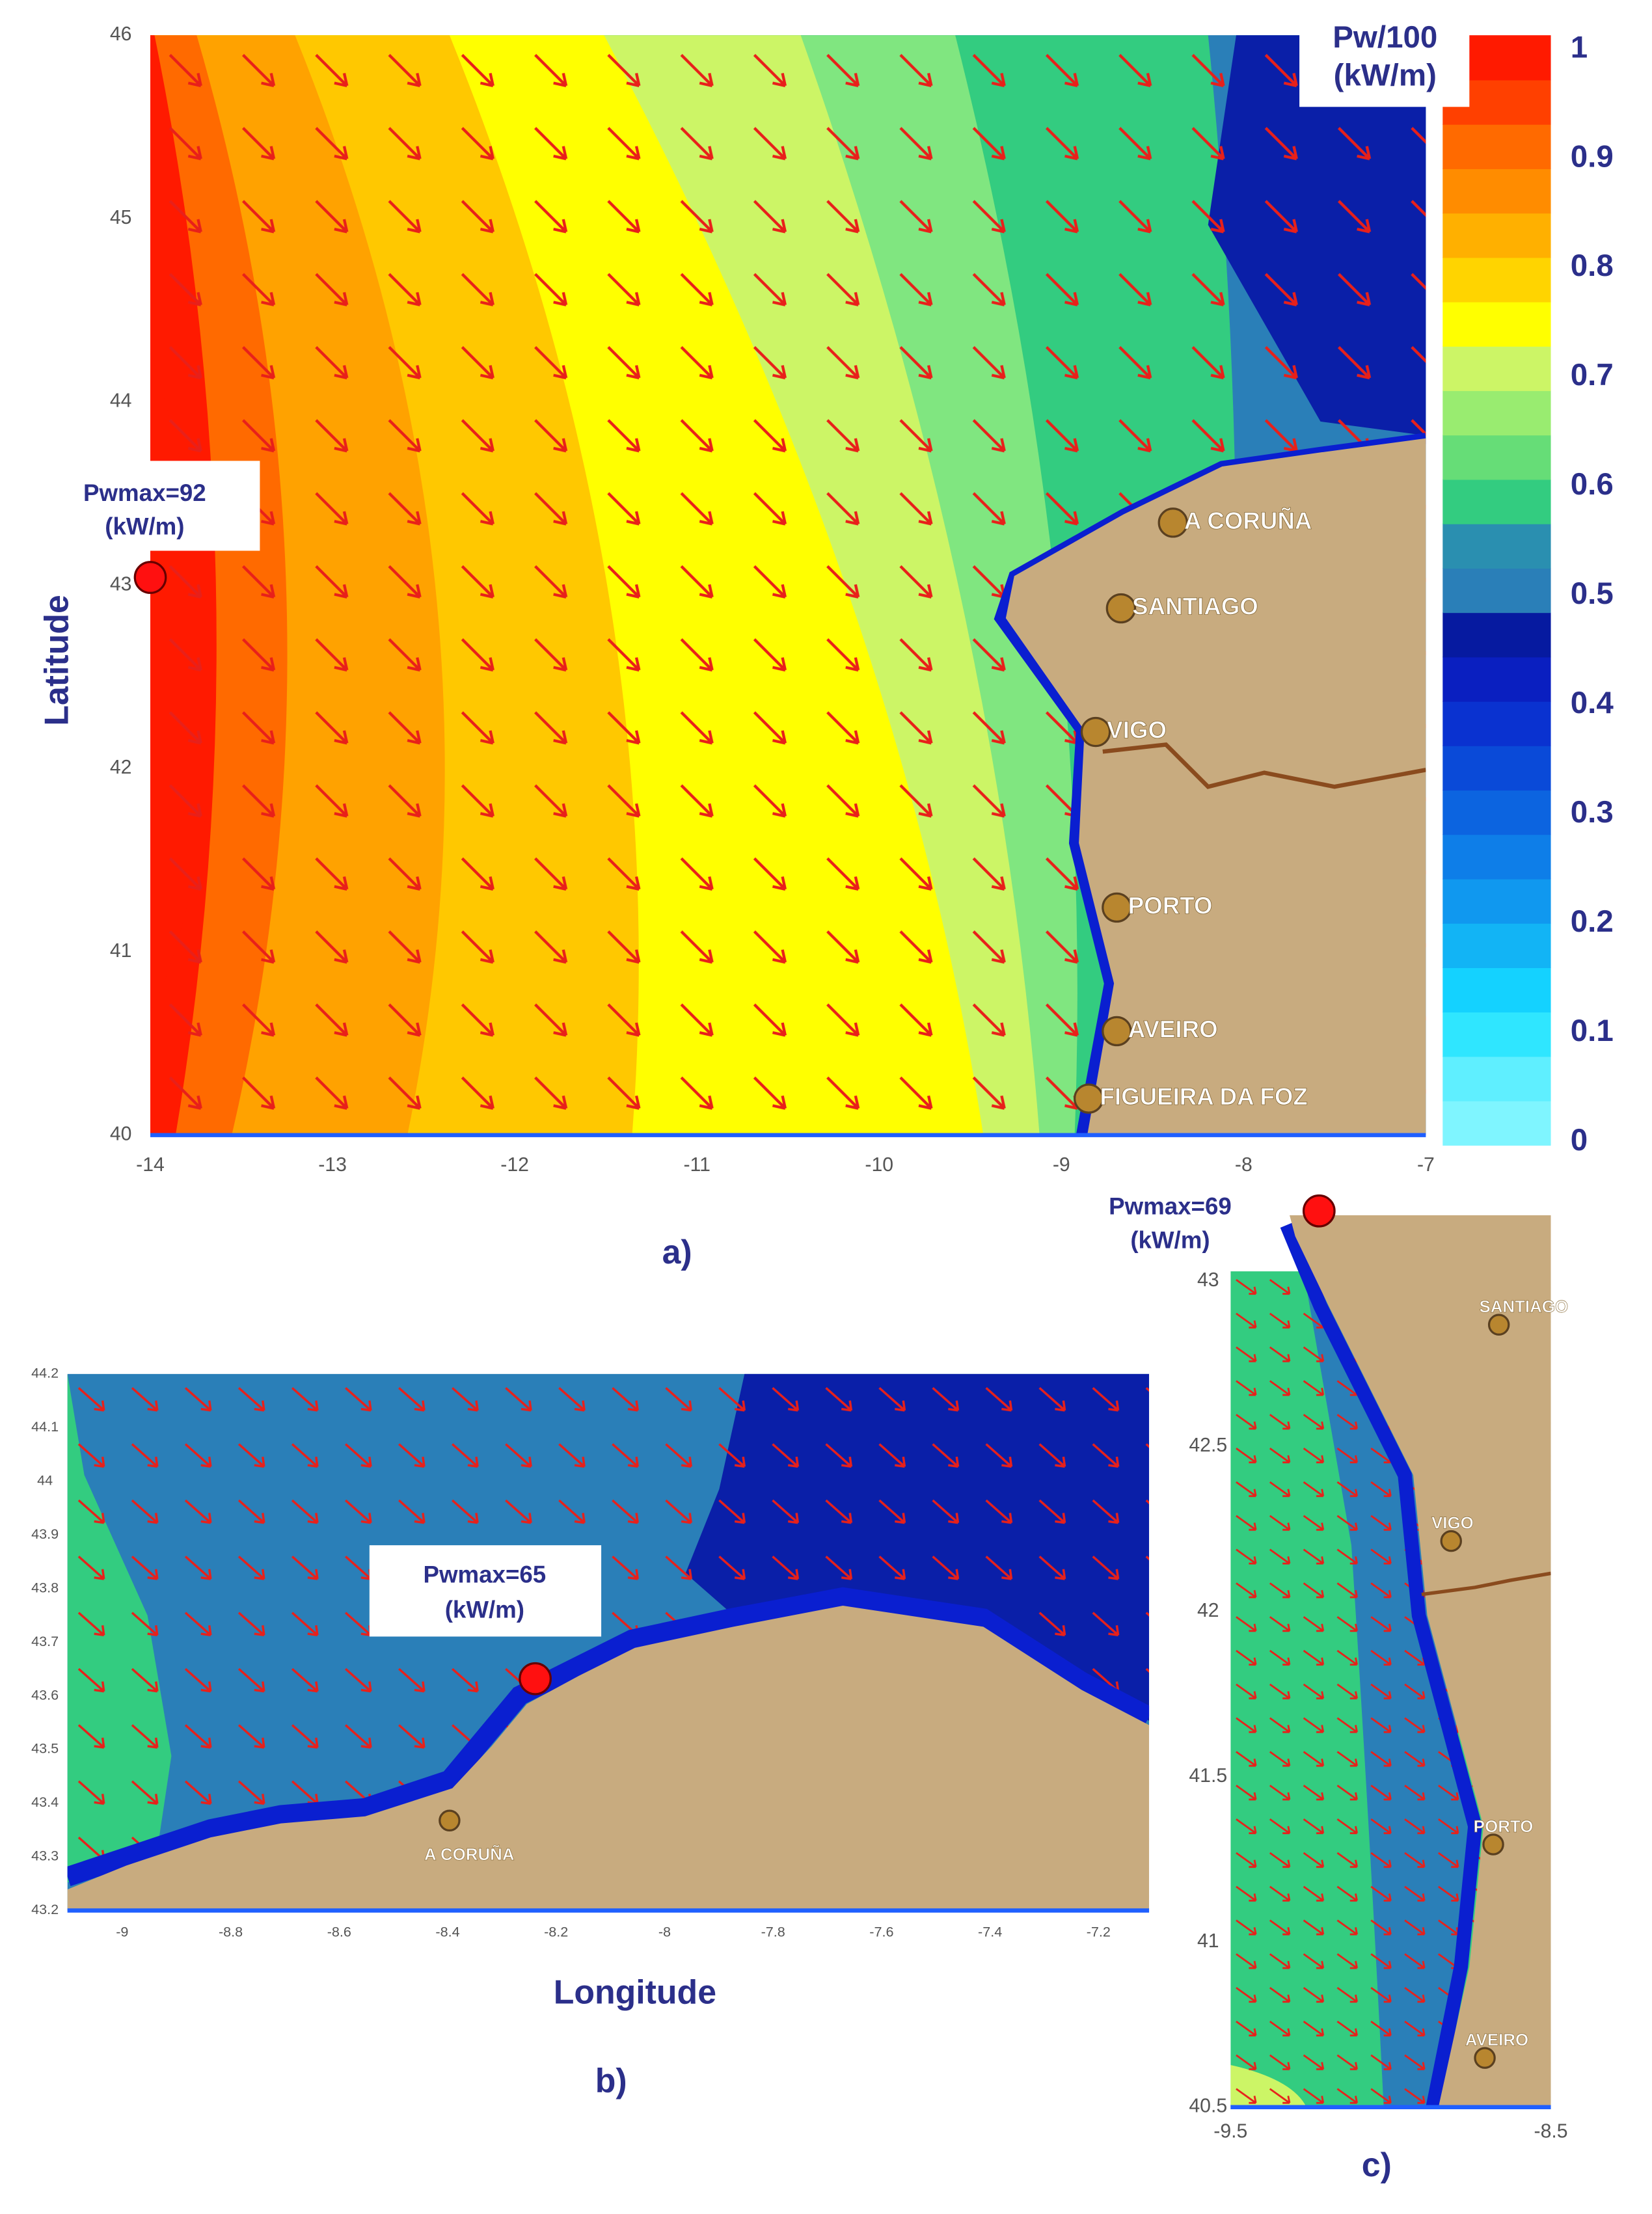 Image resolution: width=1652 pixels, height=2214 pixels. I want to click on y-tick-label: 43.9, so click(45, 1534).